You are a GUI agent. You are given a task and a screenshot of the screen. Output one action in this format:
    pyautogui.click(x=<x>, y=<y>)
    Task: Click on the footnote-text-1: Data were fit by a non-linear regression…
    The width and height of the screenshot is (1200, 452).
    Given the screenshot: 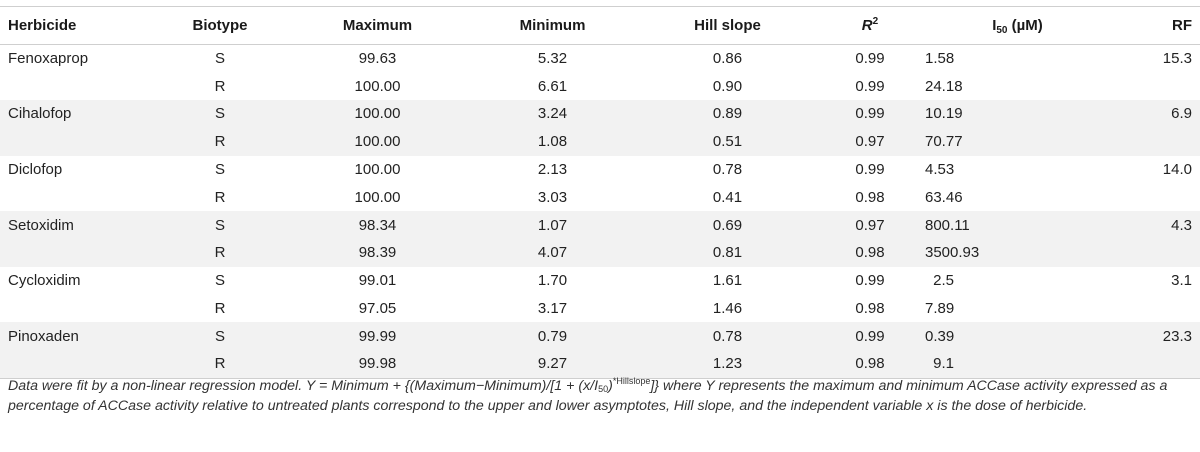 What is the action you would take?
    pyautogui.click(x=303, y=386)
    